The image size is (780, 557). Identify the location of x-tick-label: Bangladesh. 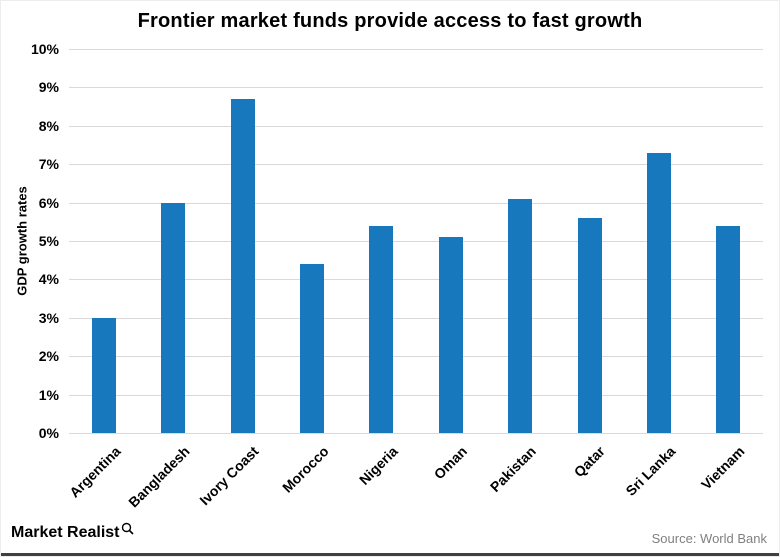
(158, 477).